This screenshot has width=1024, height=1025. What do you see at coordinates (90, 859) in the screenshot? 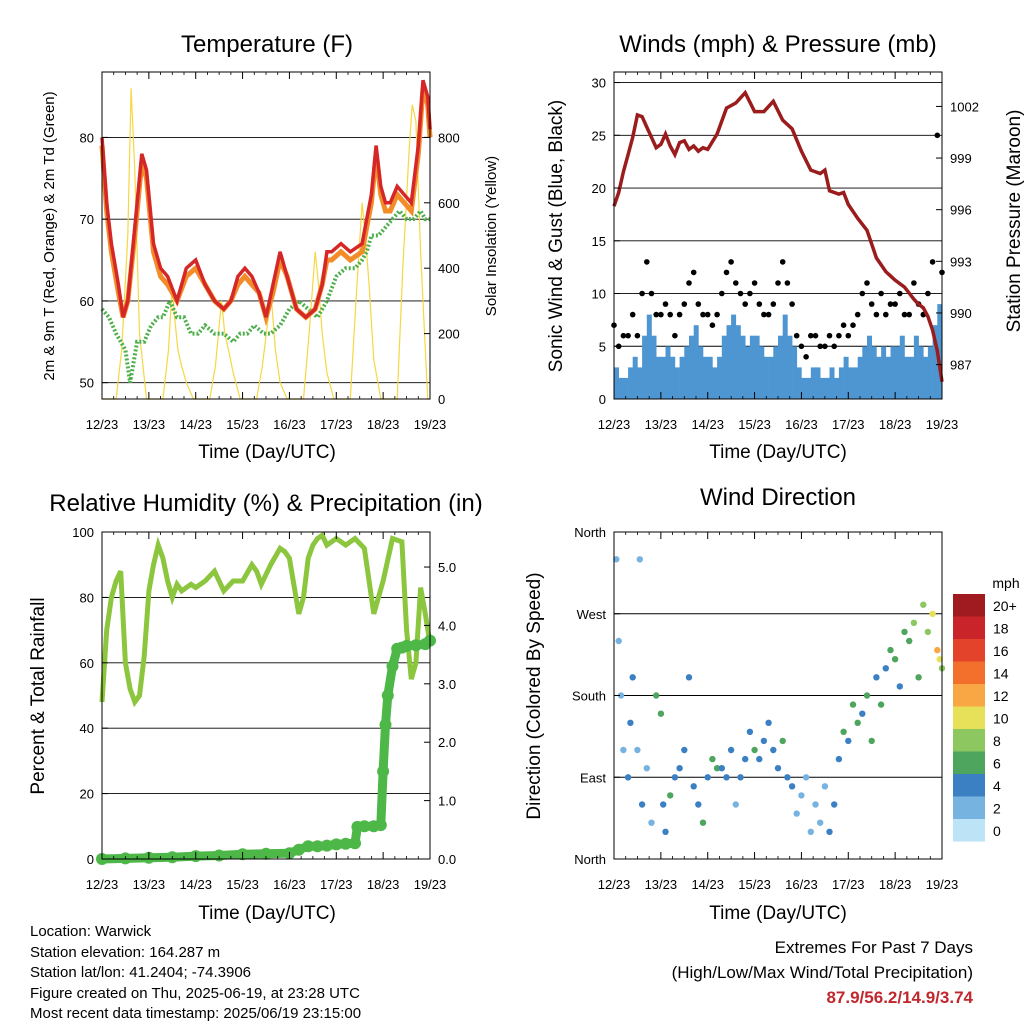
I see `humidity-ytick-label: 0` at bounding box center [90, 859].